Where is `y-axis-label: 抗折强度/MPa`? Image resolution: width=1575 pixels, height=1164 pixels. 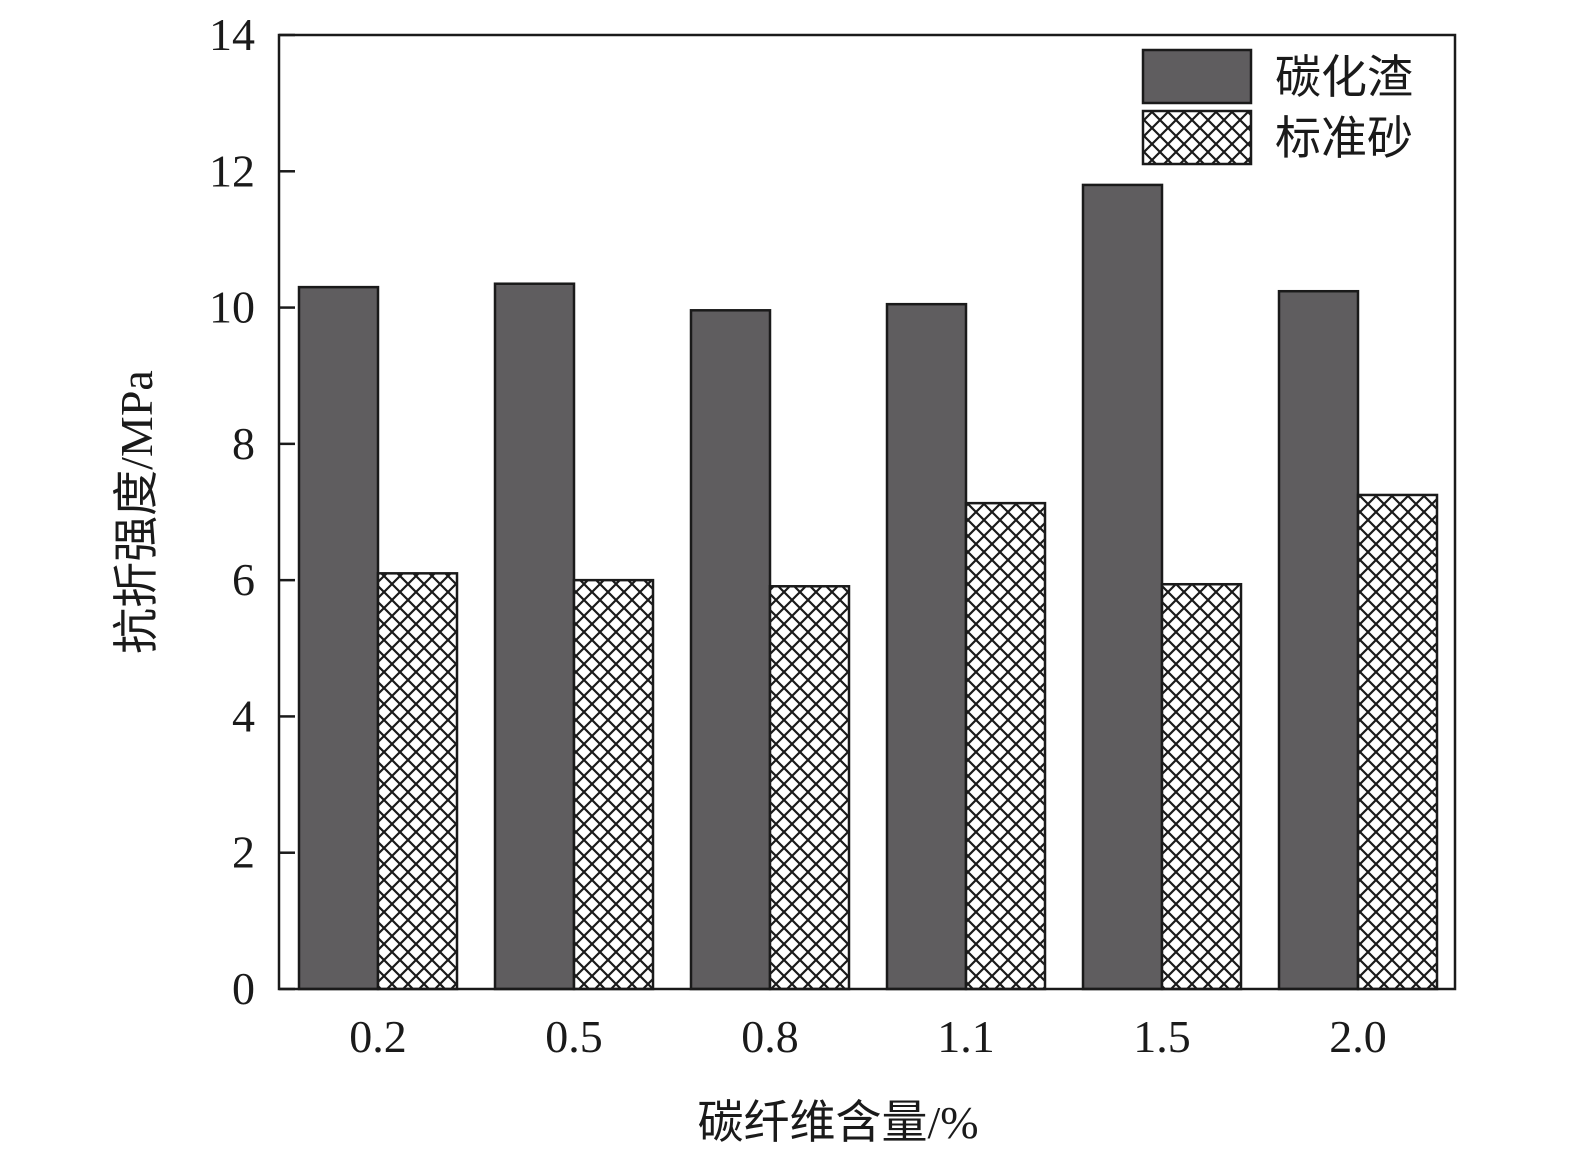 y-axis-label: 抗折强度/MPa is located at coordinates (136, 512).